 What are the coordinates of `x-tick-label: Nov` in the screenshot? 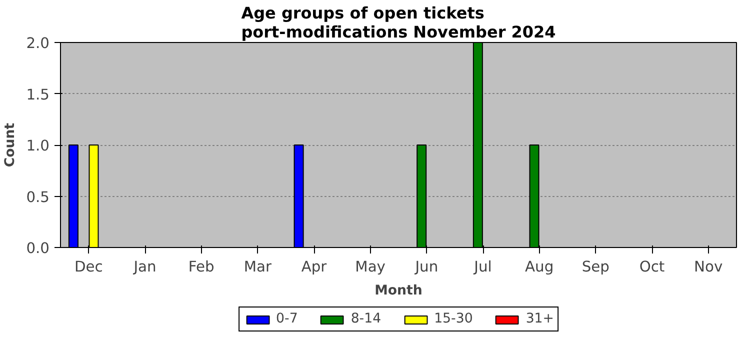 It's located at (708, 267).